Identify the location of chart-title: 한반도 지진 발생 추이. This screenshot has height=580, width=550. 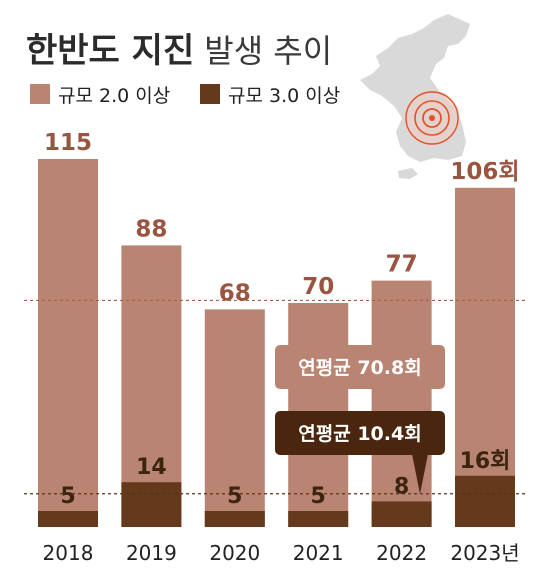
(179, 51).